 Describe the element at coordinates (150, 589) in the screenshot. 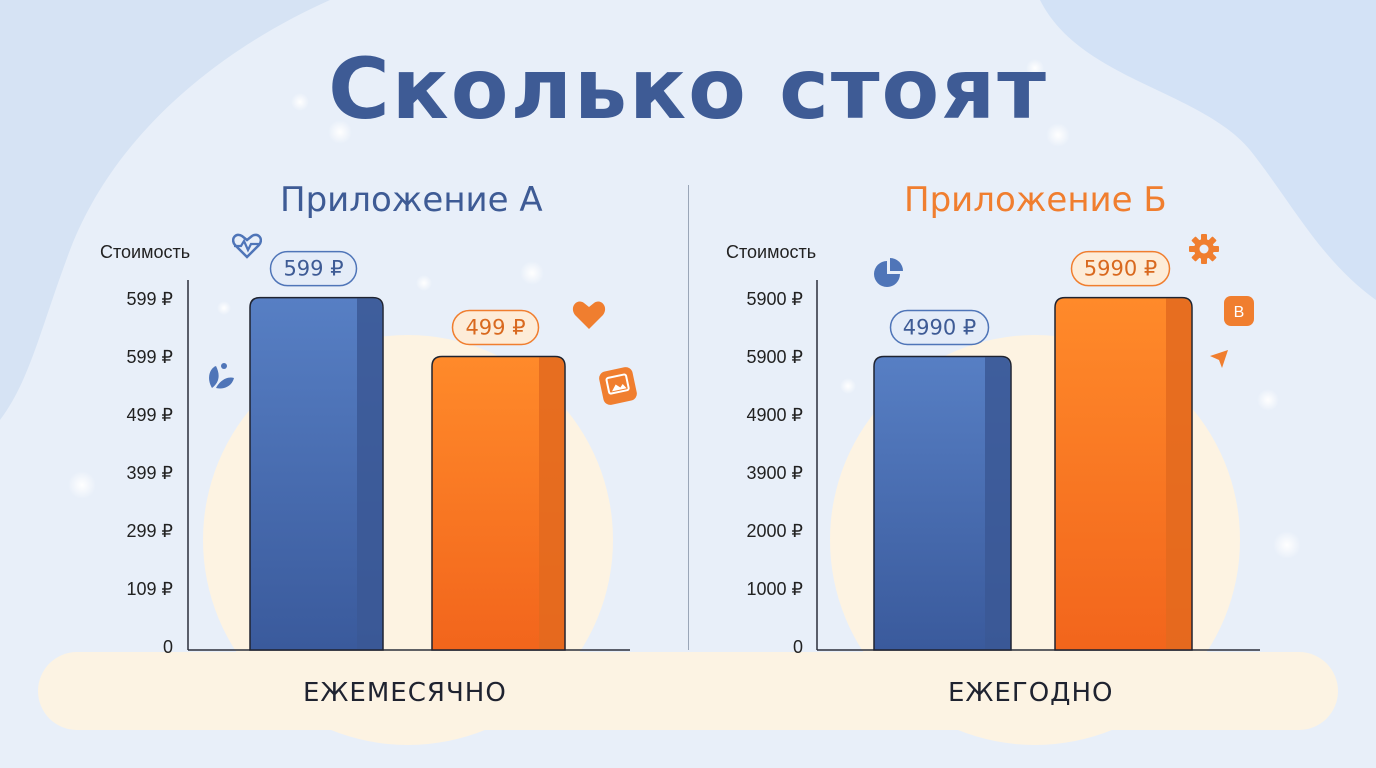

I see `y-tick-label: 109 ₽` at that location.